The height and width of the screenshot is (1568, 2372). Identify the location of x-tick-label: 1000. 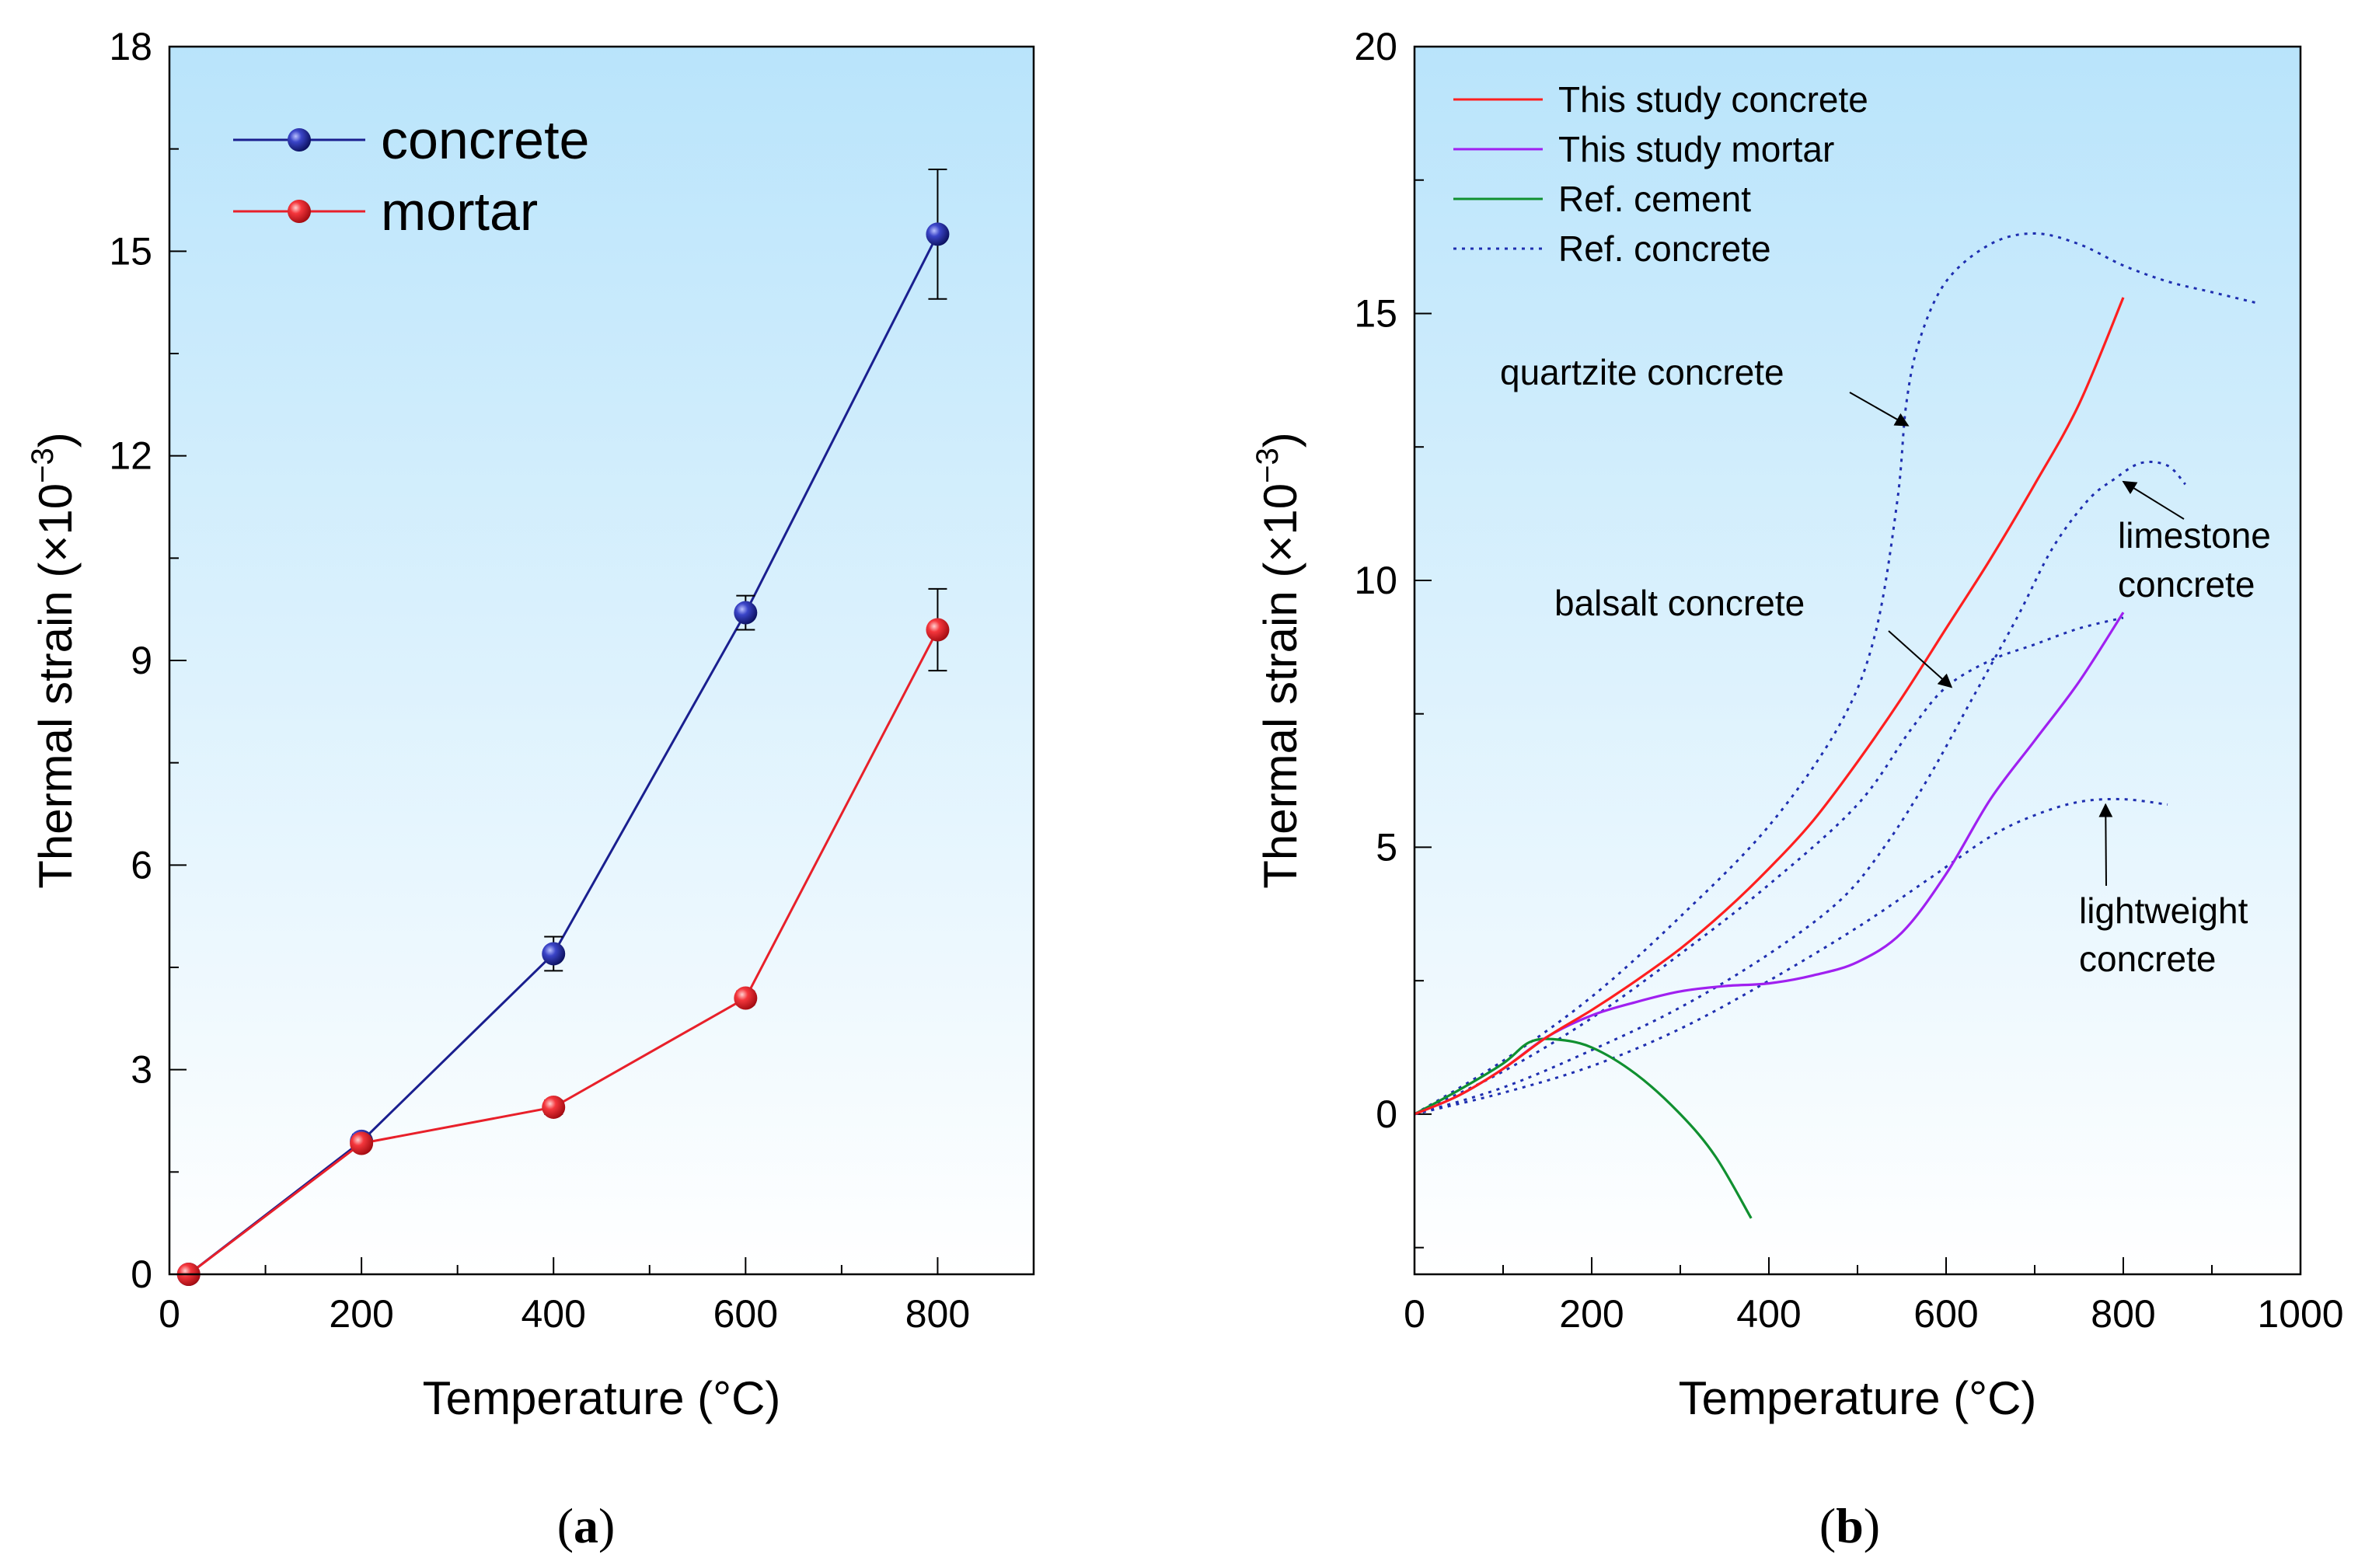
(2300, 1314).